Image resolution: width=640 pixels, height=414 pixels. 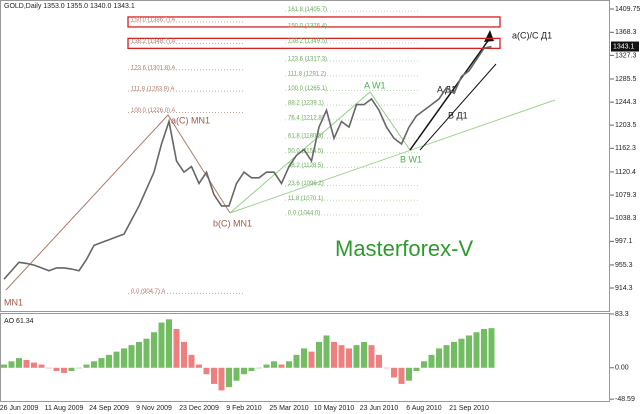 What do you see at coordinates (304, 214) in the screenshot?
I see `fib-label: 0.0 (1044.0)` at bounding box center [304, 214].